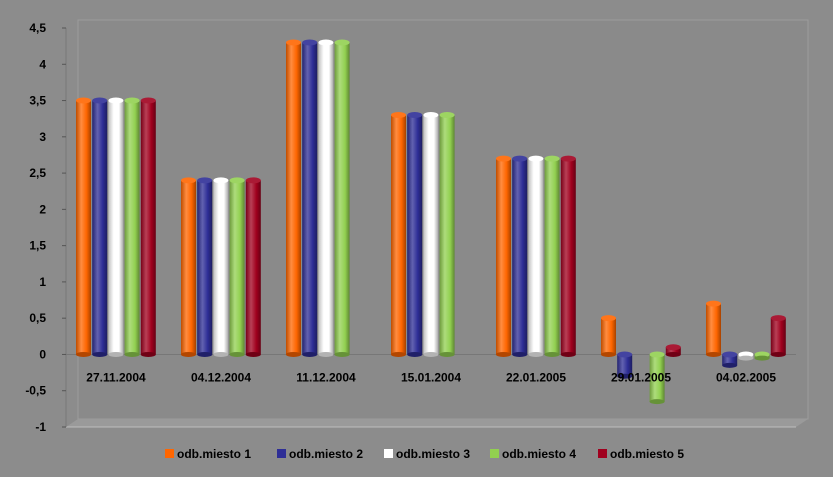 This screenshot has width=833, height=477. What do you see at coordinates (42, 64) in the screenshot?
I see `y-tick-label: 4` at bounding box center [42, 64].